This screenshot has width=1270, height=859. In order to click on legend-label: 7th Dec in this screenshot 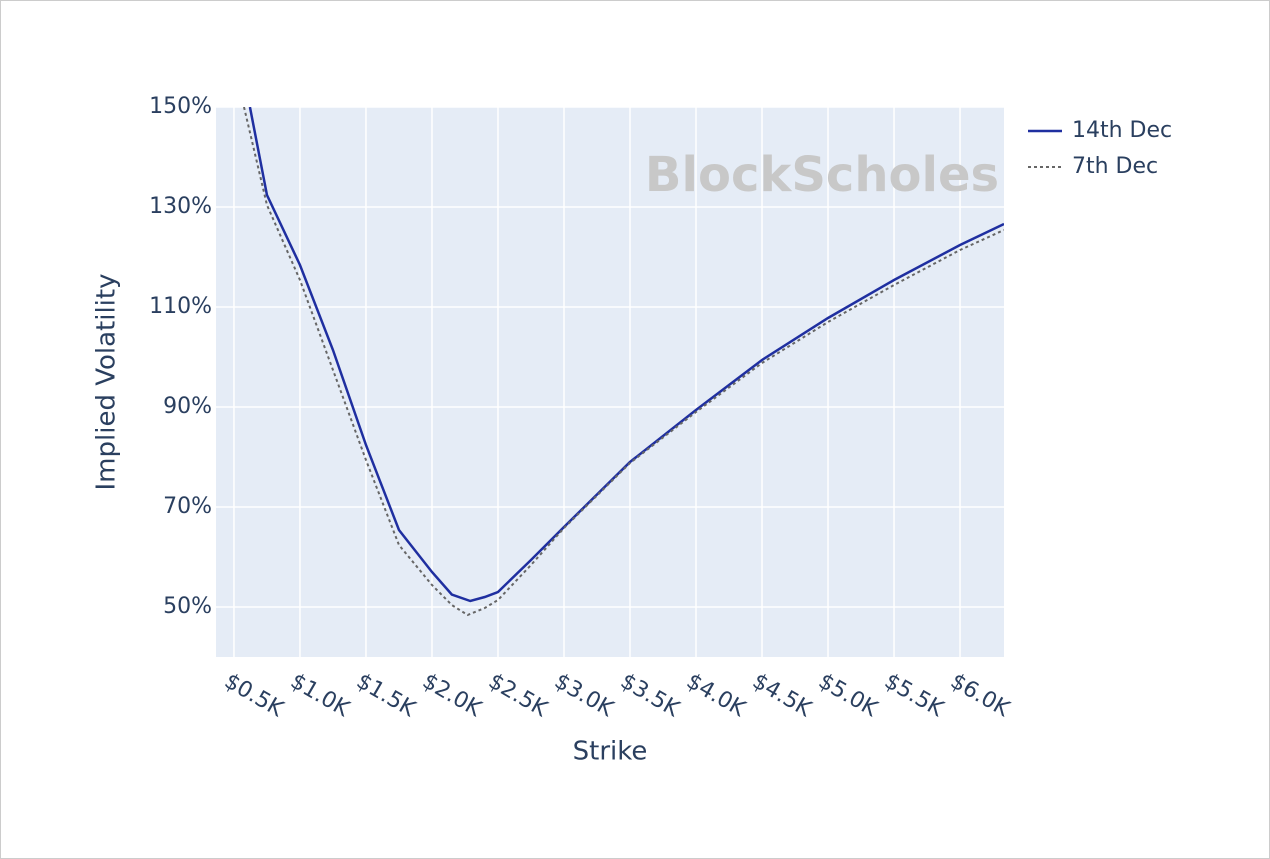, I will do `click(1115, 166)`.